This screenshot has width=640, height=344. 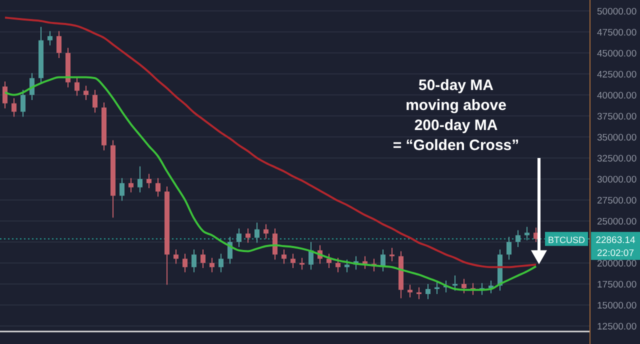 What do you see at coordinates (617, 54) in the screenshot?
I see `y-tick-label: 45000.00` at bounding box center [617, 54].